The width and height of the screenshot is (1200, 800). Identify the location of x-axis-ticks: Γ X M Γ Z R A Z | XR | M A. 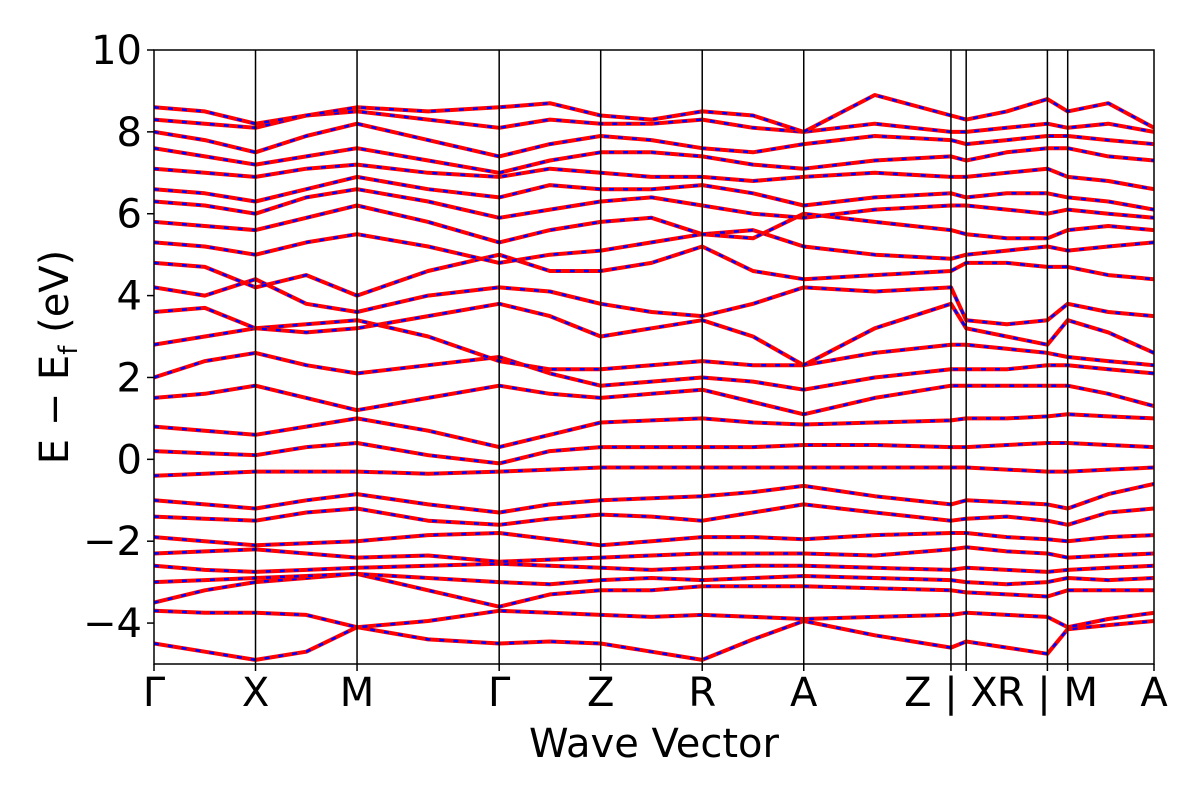
(655, 690).